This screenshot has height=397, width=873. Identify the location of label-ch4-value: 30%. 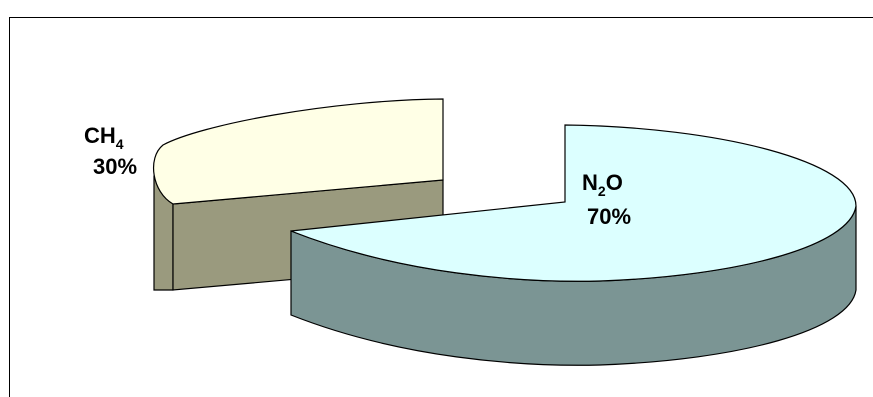
(115, 166).